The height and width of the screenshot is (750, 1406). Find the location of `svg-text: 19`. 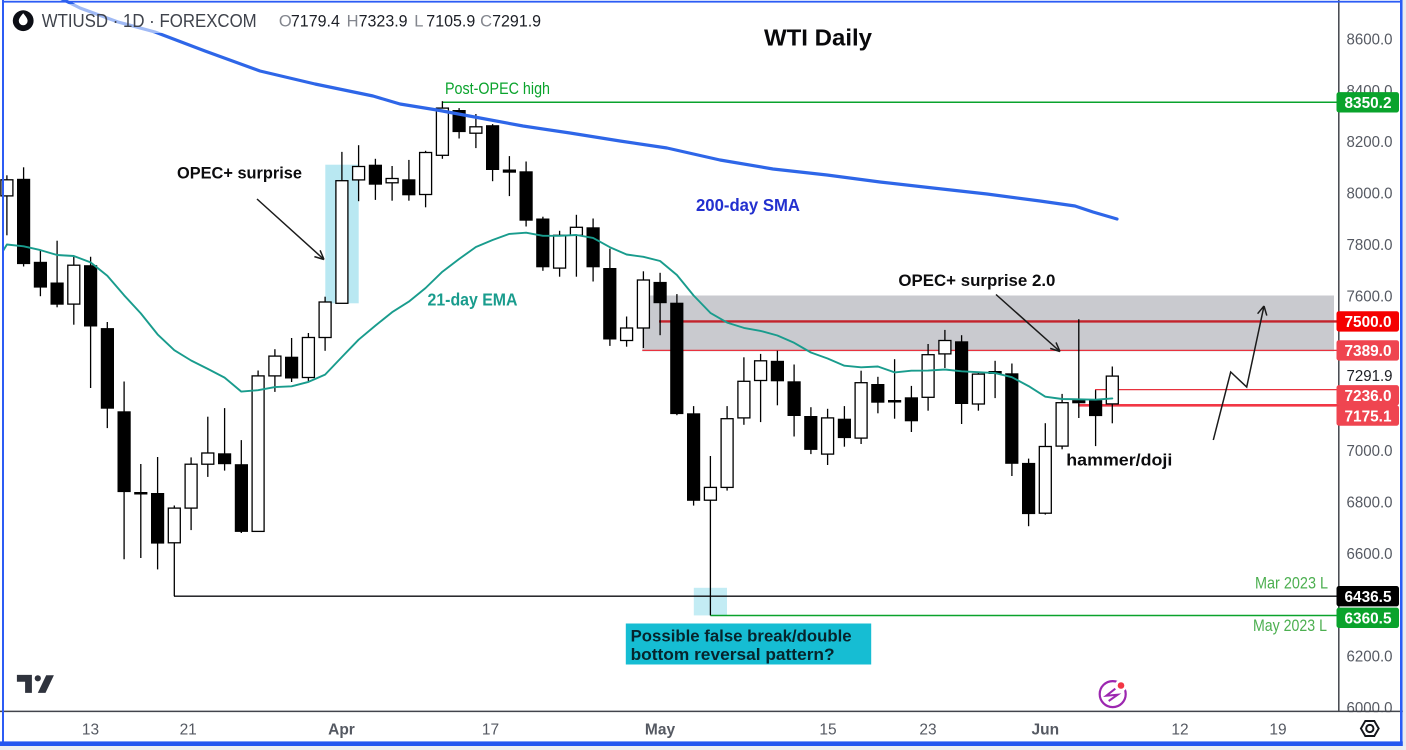

svg-text: 19 is located at coordinates (1277, 730).